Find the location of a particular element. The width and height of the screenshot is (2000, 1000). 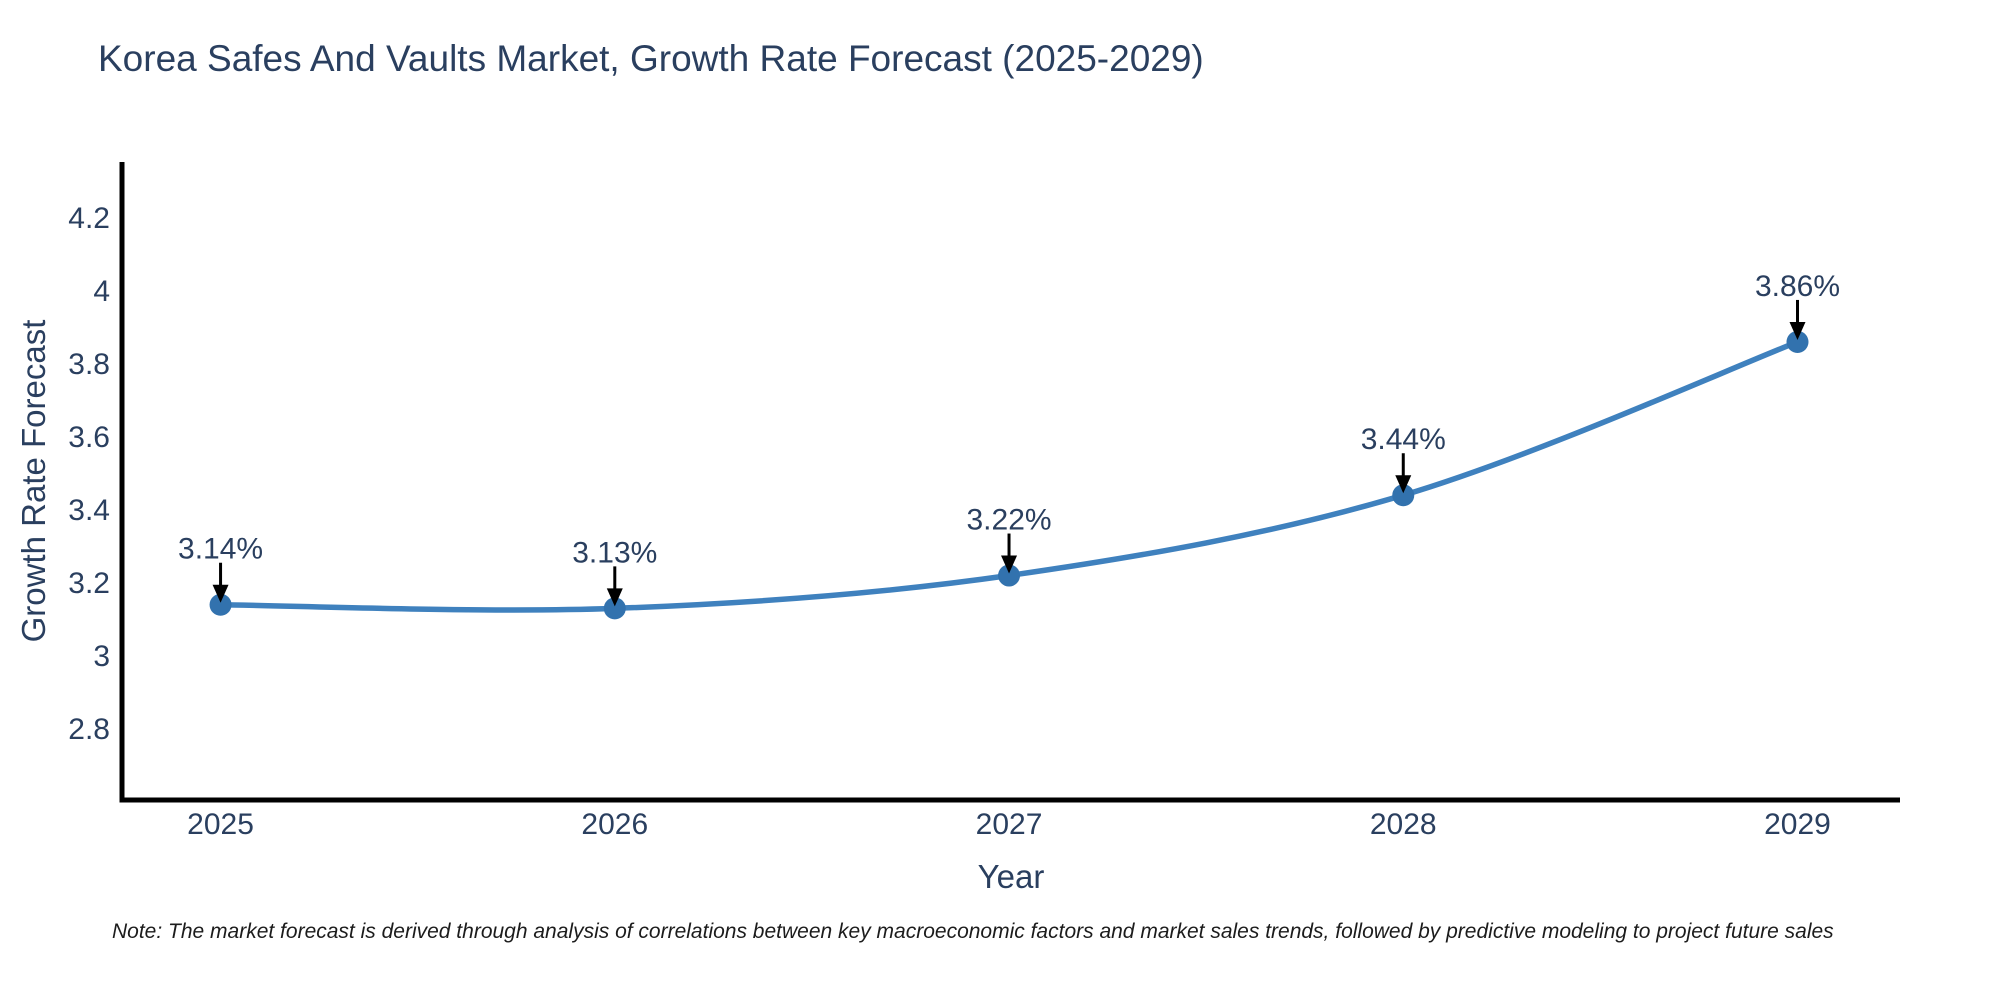

y-tick-label: 3 is located at coordinates (101, 656).